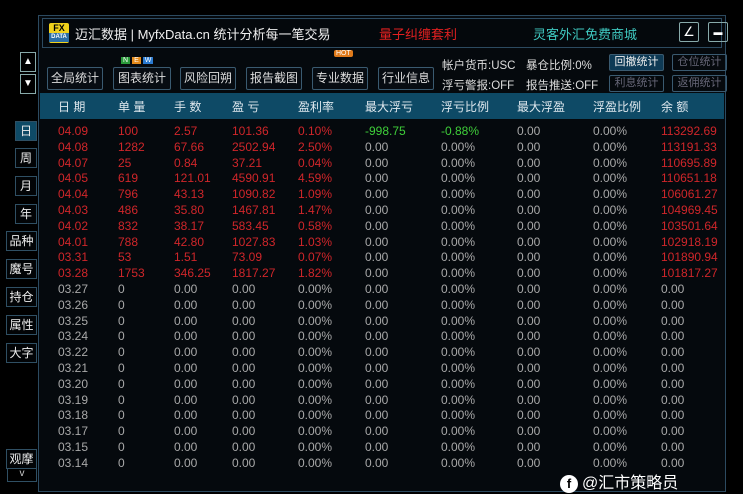 The image size is (743, 494). Describe the element at coordinates (26, 158) in the screenshot. I see `sidebar-item-week: 周` at that location.